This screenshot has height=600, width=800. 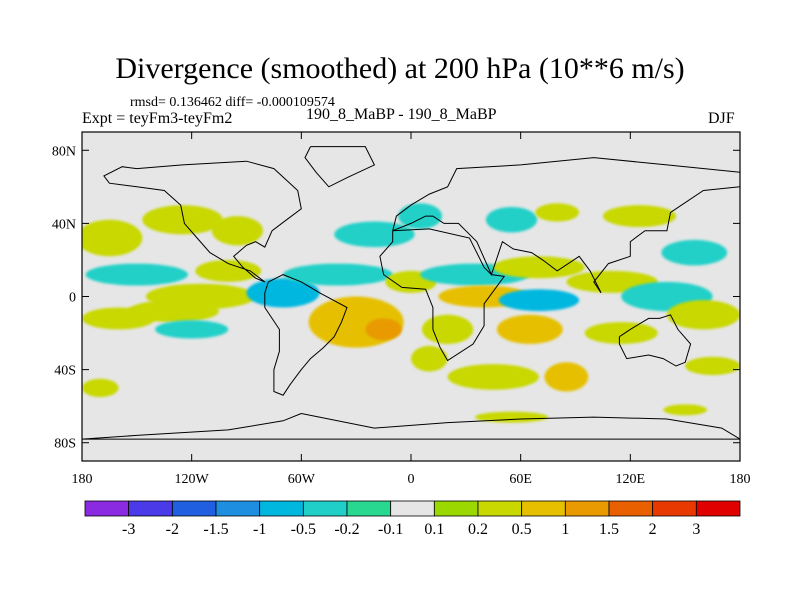 I want to click on y-tick-label: 40N, so click(x=64, y=224).